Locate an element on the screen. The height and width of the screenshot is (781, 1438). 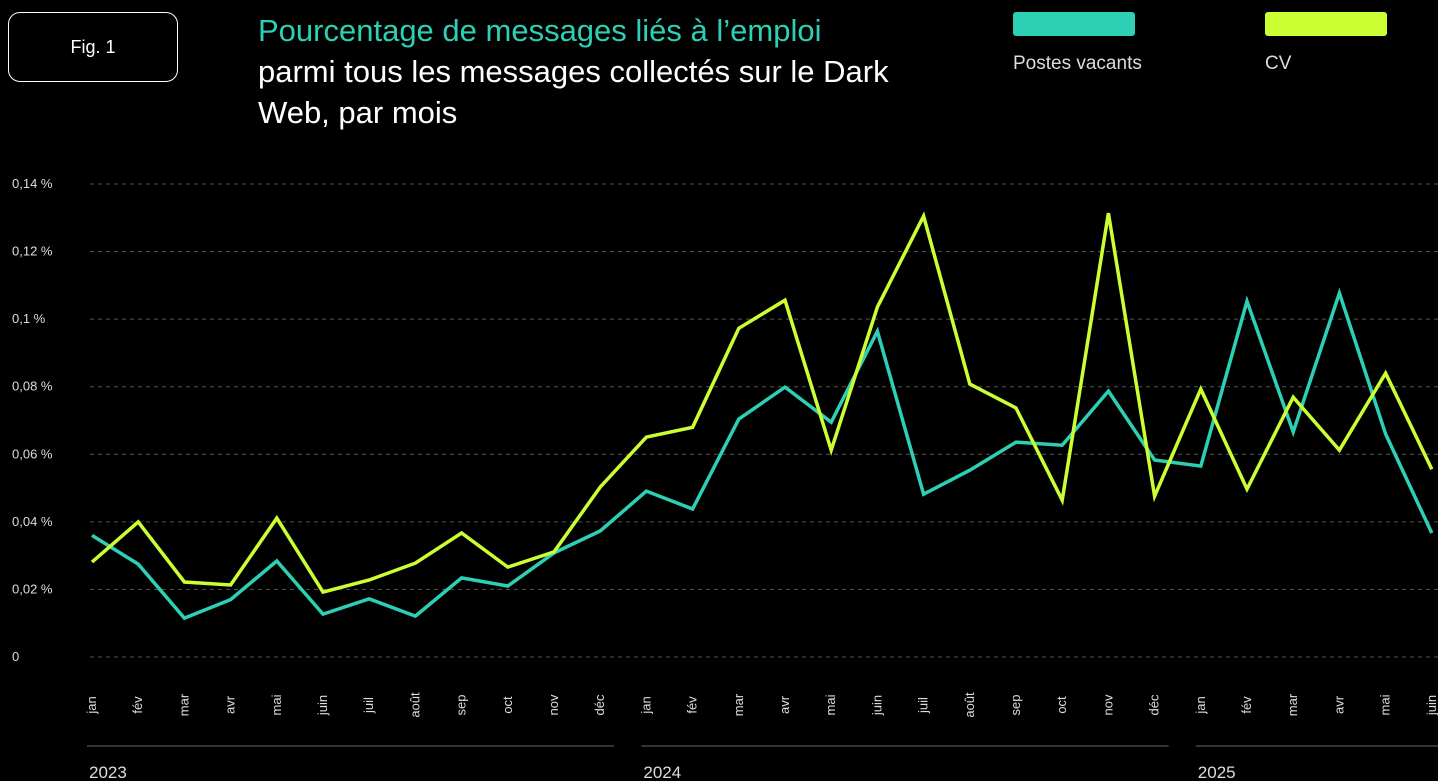
figure-label: Fig. 1 is located at coordinates (93, 47).